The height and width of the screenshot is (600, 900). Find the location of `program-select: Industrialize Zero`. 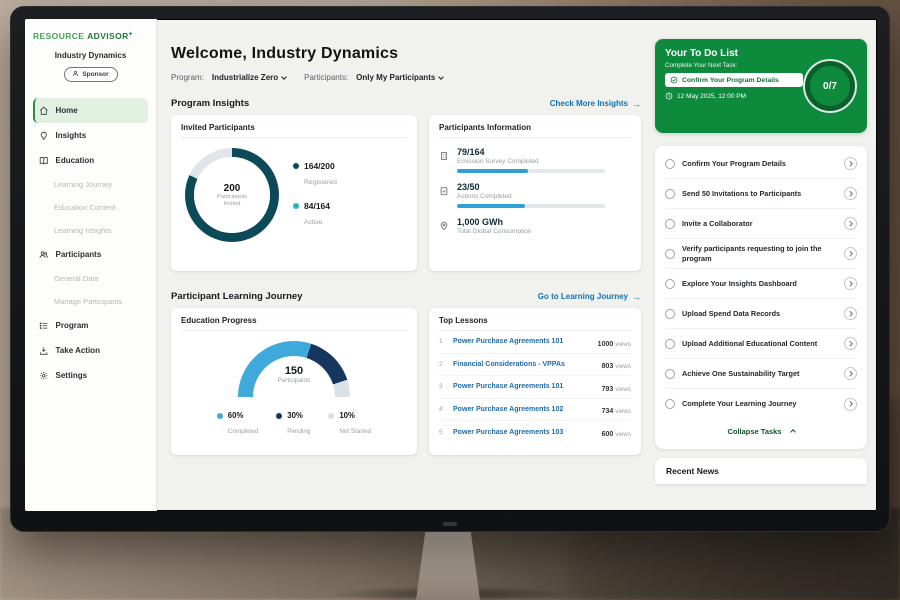

program-select: Industrialize Zero is located at coordinates (249, 77).